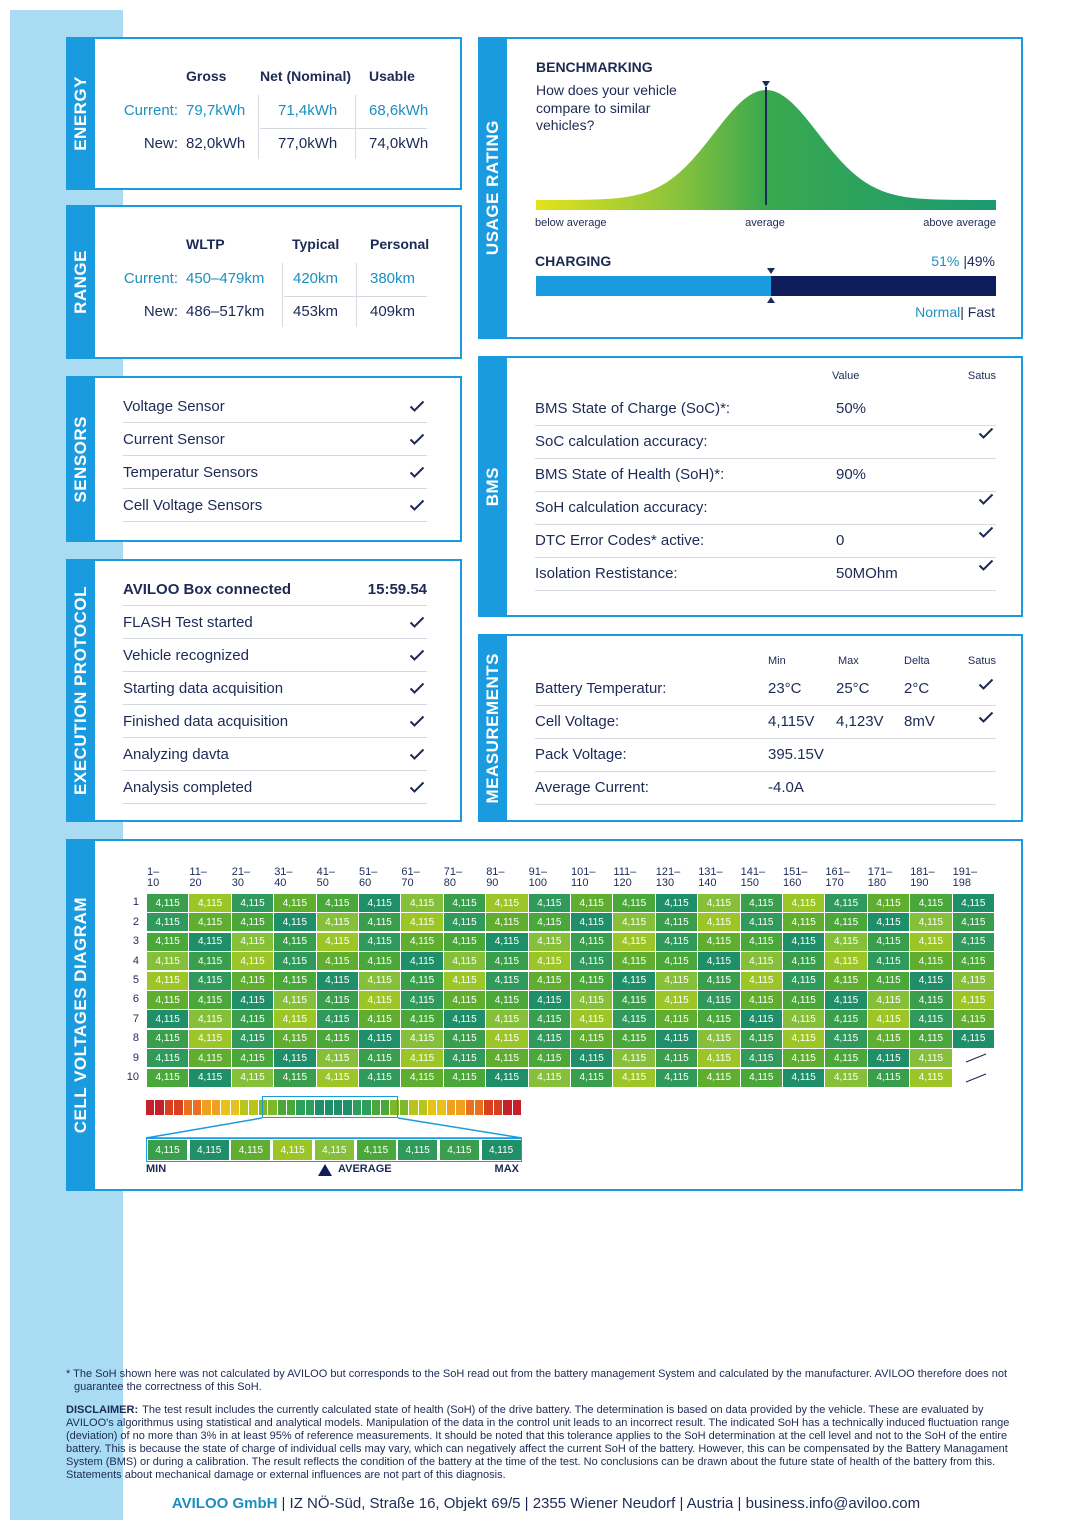  Describe the element at coordinates (135, 921) in the screenshot. I see `row-number: 2` at that location.